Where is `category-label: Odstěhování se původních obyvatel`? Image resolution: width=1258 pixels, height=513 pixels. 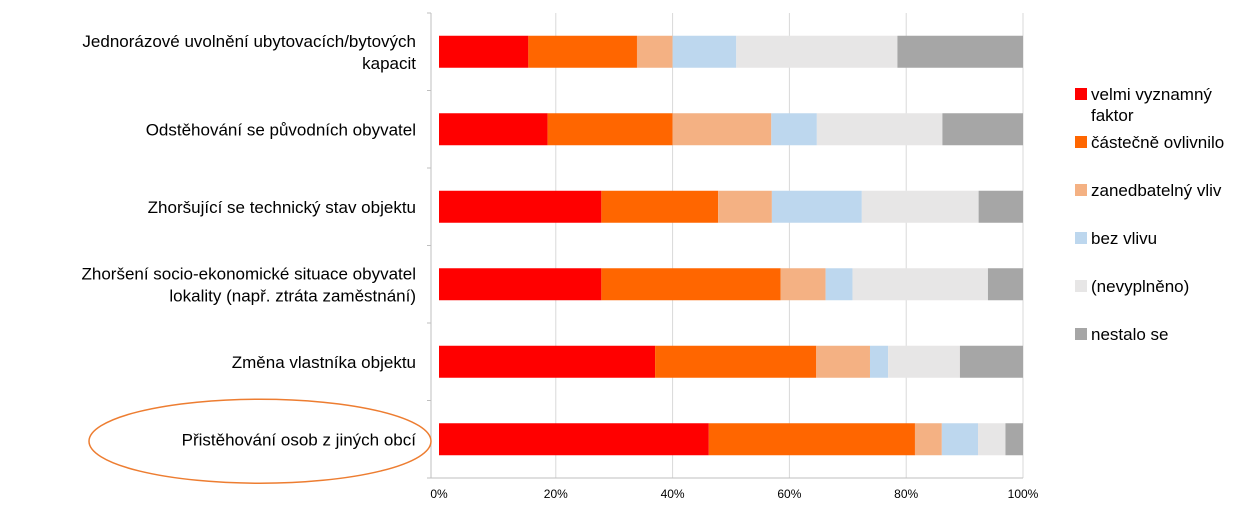 category-label: Odstěhování se původních obyvatel is located at coordinates (281, 129).